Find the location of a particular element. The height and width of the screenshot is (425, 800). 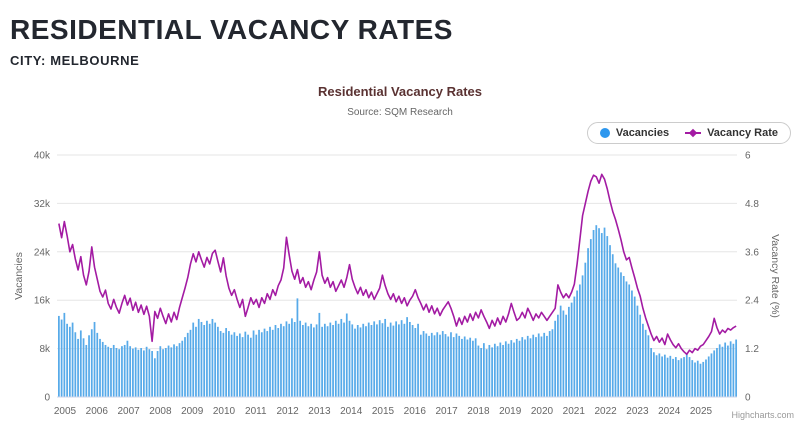

vacancy-rate-marker-icon is located at coordinates (693, 133).